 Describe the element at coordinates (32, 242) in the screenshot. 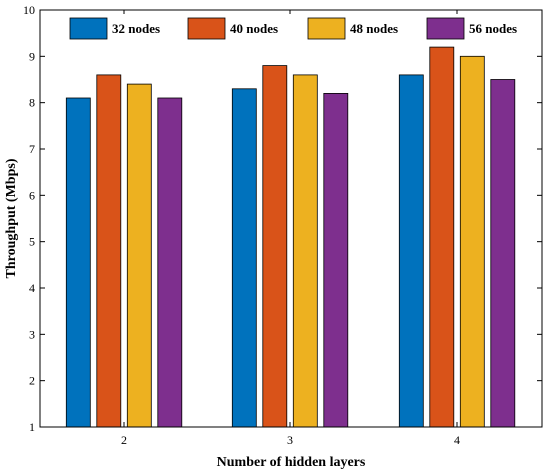

I see `y-tick-label: 5` at that location.